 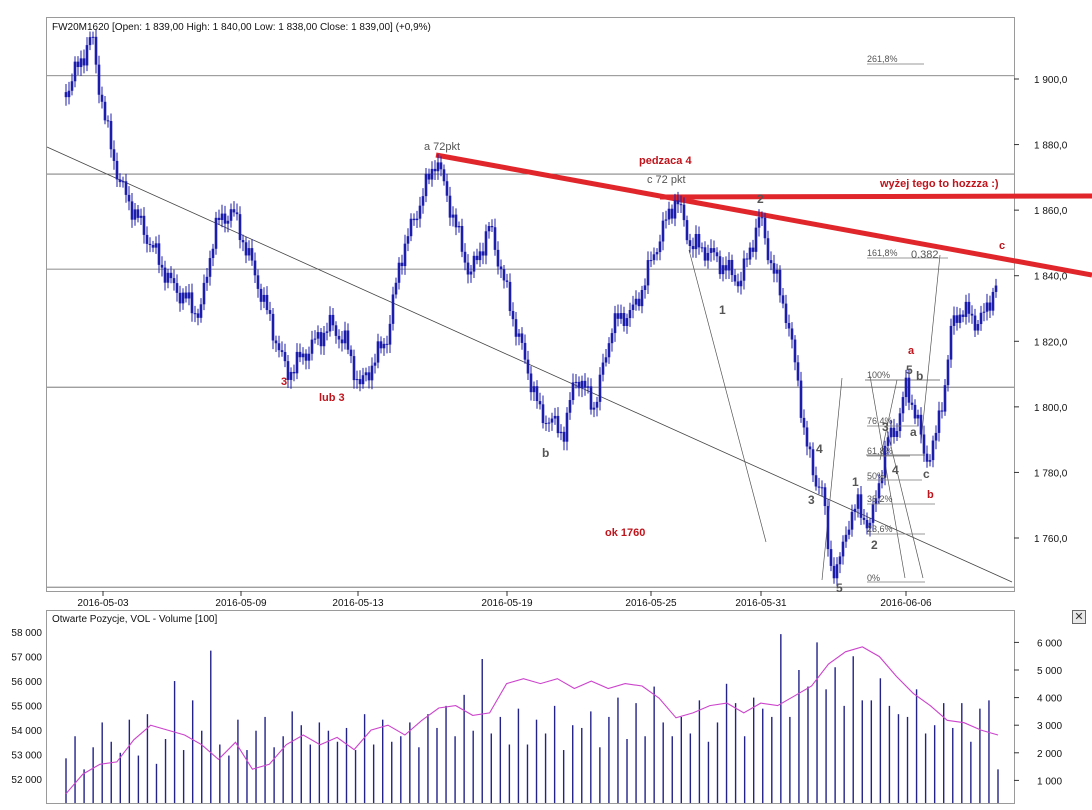 I want to click on annotation-b-gray: b, so click(x=545, y=453).